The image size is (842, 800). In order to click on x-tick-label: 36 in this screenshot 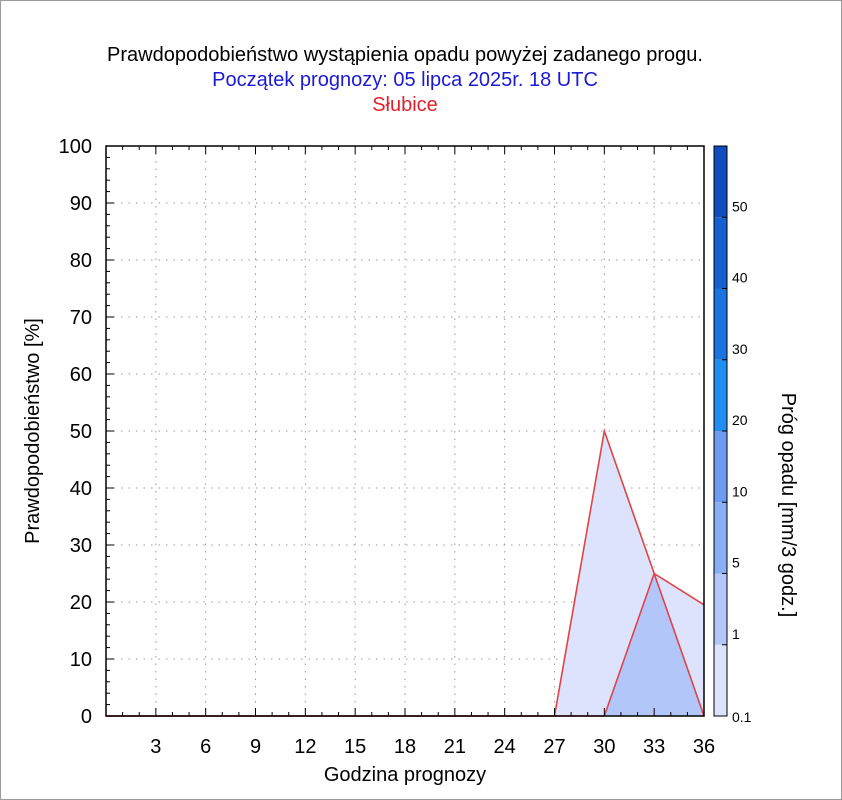, I will do `click(704, 747)`.